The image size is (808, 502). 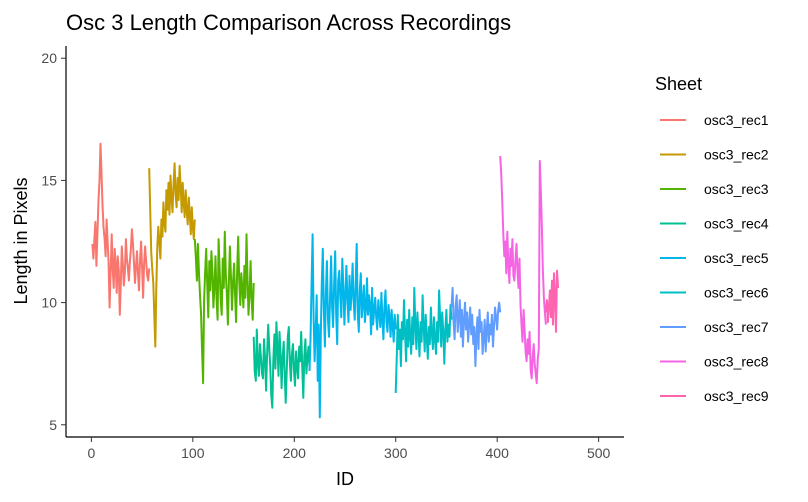 I want to click on series-line-osc3_rec3, so click(x=224, y=307).